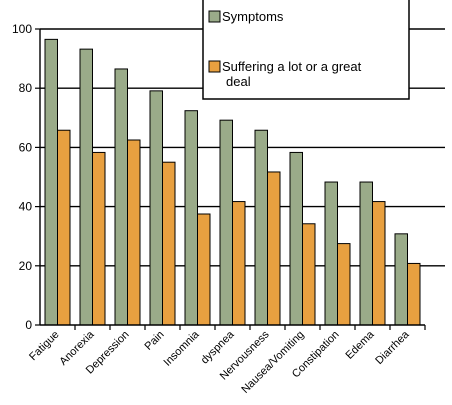 This screenshot has width=452, height=405. Describe the element at coordinates (401, 279) in the screenshot. I see `bar-symptoms-diarrhea` at that location.